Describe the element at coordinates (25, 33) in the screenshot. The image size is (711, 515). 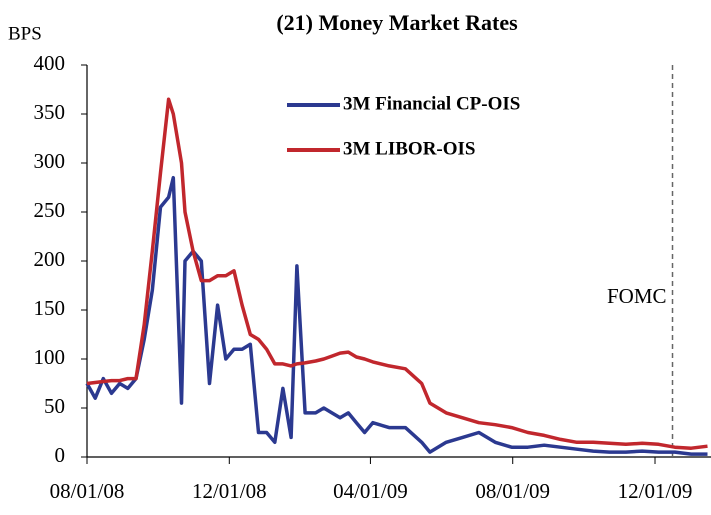
I see `y-axis-label: BPS` at that location.